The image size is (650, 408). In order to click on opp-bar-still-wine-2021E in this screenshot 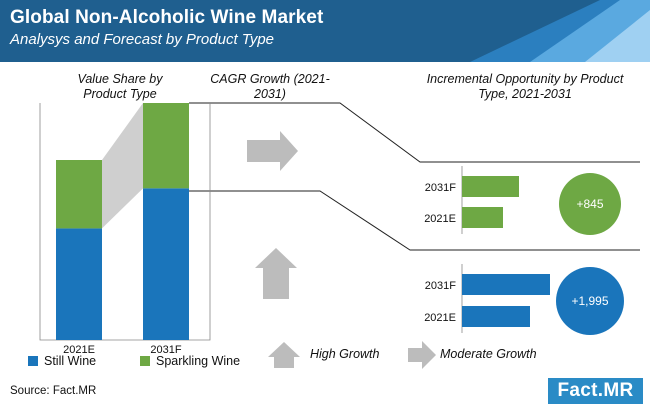, I will do `click(496, 316)`.